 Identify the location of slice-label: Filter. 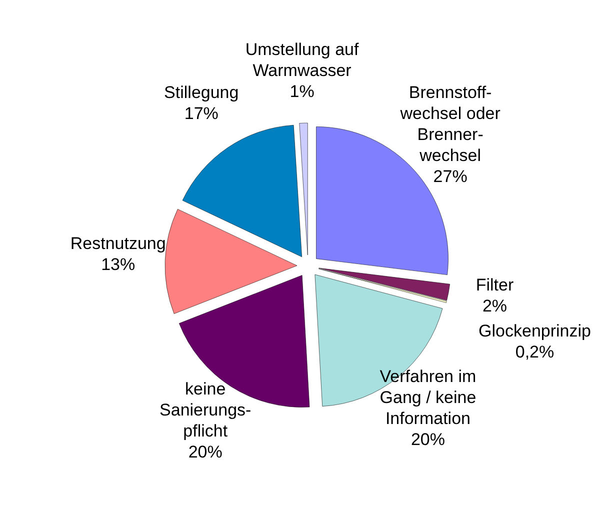
(495, 284).